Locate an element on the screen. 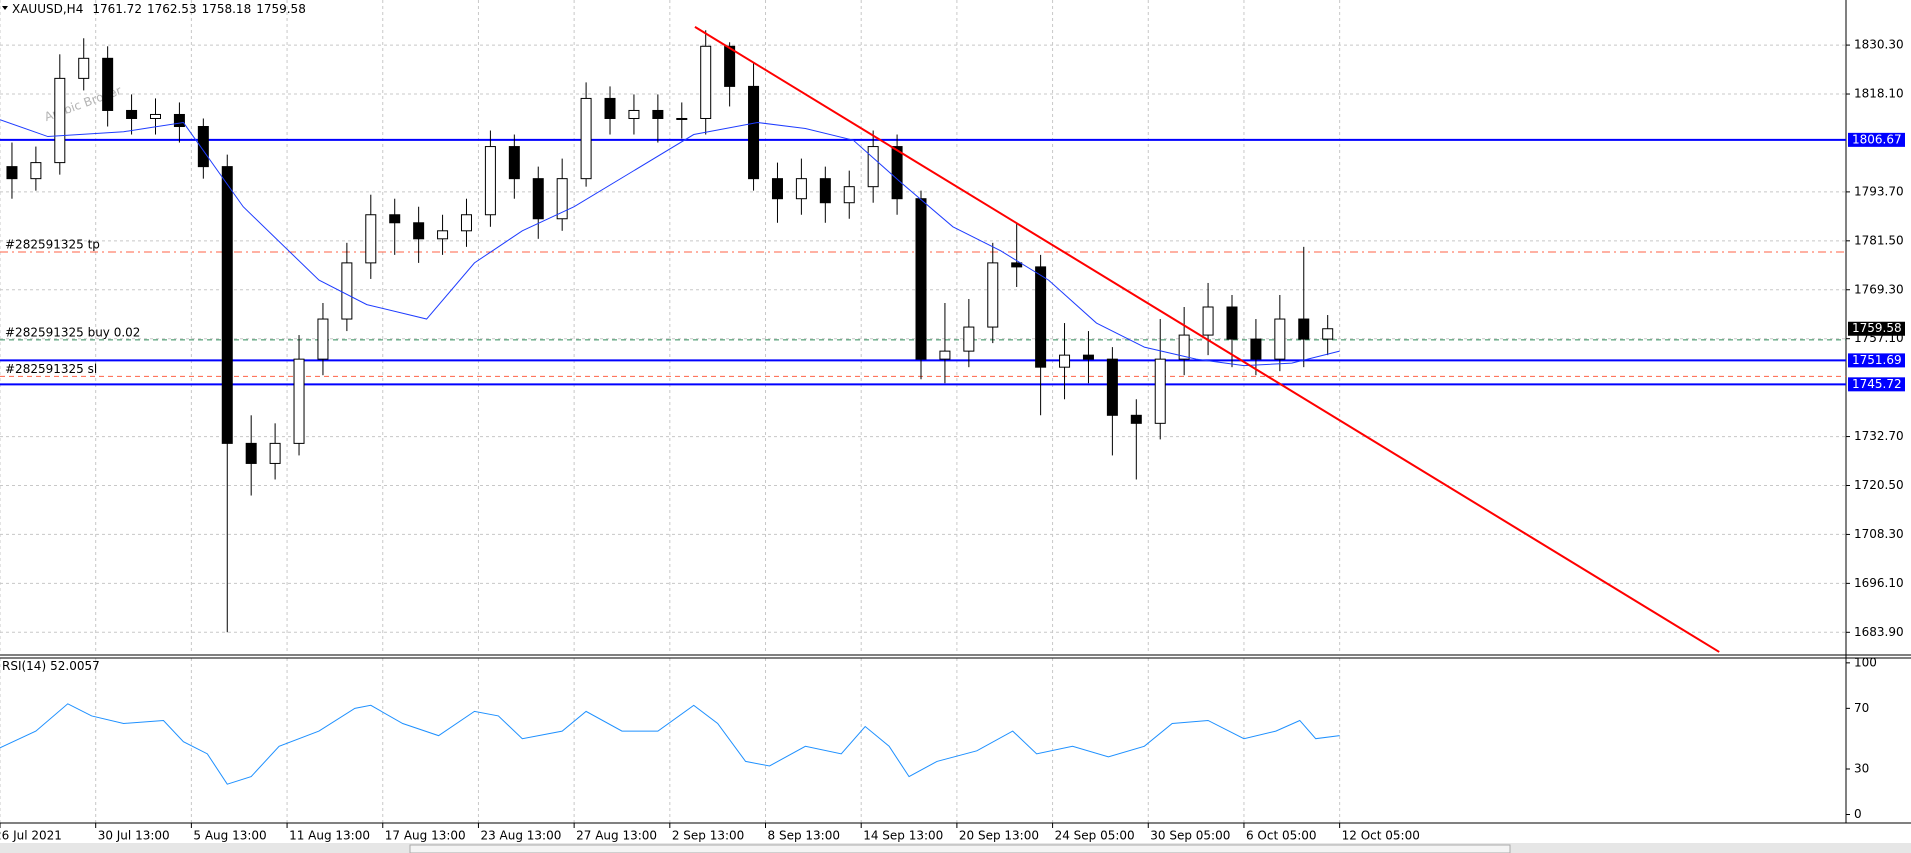  price-label: 1751.69 is located at coordinates (1877, 360).